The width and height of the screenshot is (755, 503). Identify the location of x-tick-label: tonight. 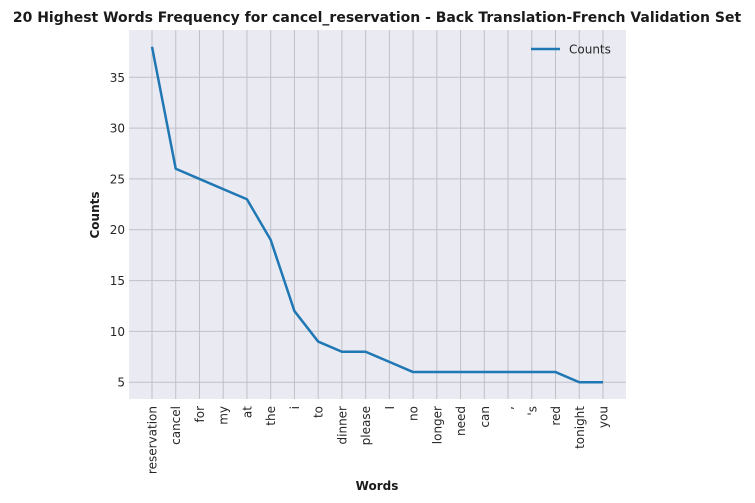
(580, 427).